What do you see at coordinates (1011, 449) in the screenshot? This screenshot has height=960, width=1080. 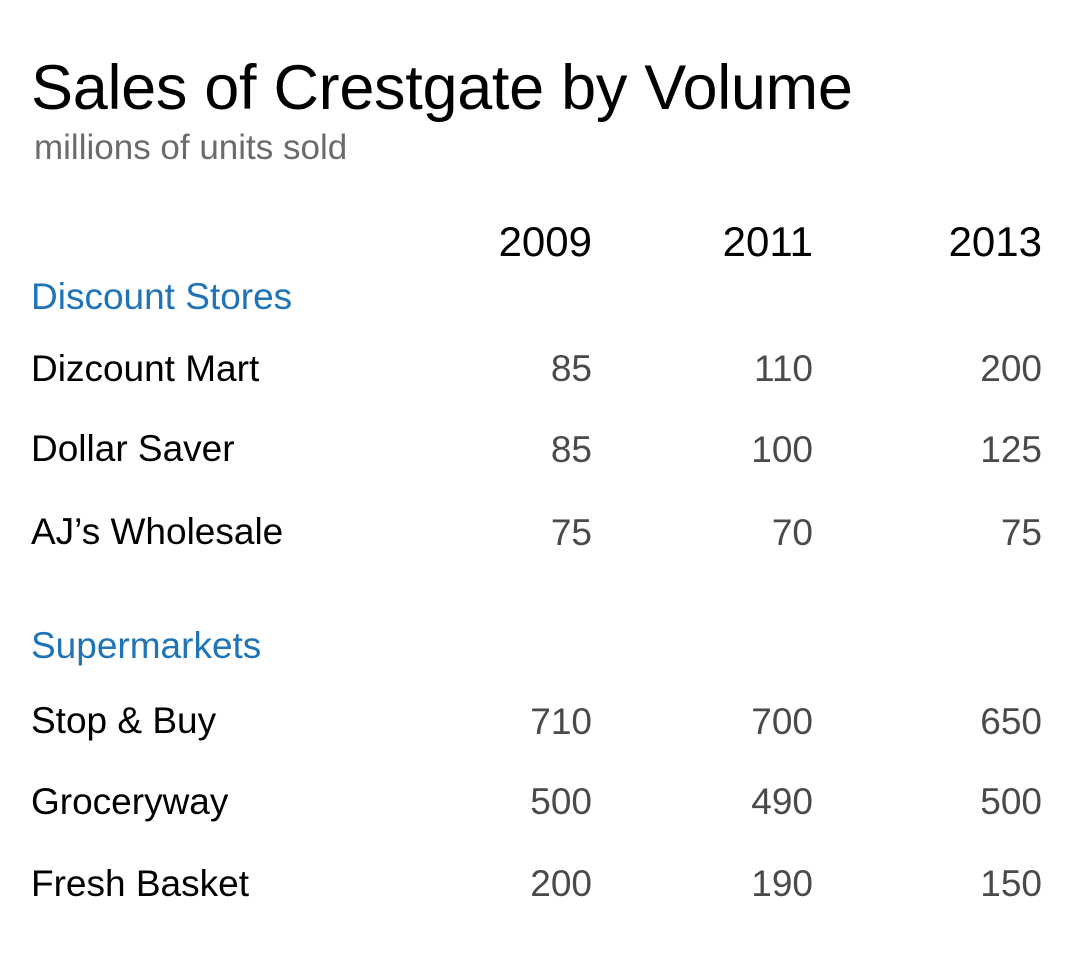 I see `table-cell: 125` at bounding box center [1011, 449].